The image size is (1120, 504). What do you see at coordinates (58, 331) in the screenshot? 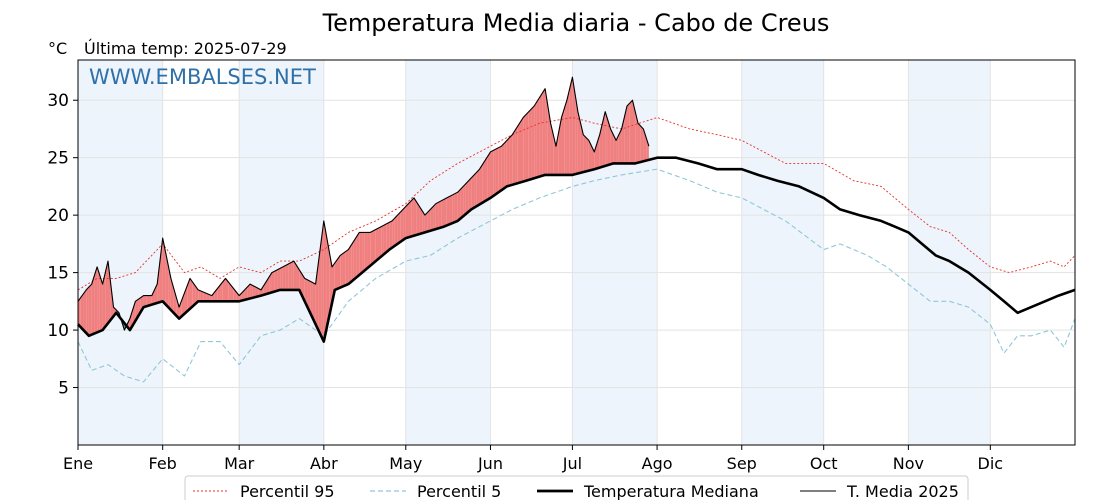
I see `y-tick-label-10: 10` at bounding box center [58, 331].